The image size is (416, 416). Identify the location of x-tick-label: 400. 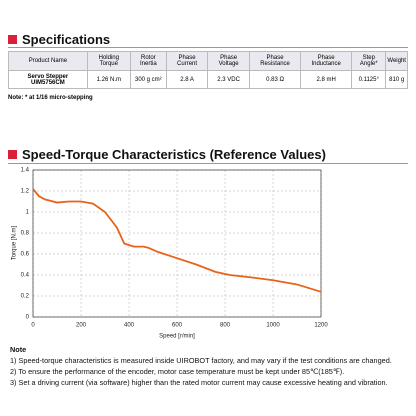
(129, 326).